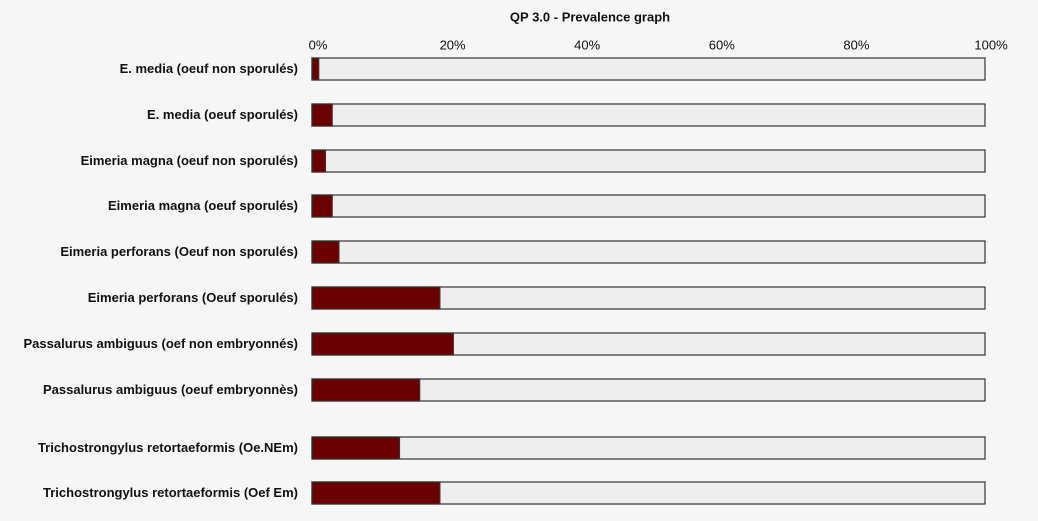 The image size is (1038, 521). Describe the element at coordinates (991, 44) in the screenshot. I see `x-tick-label: 100%` at that location.